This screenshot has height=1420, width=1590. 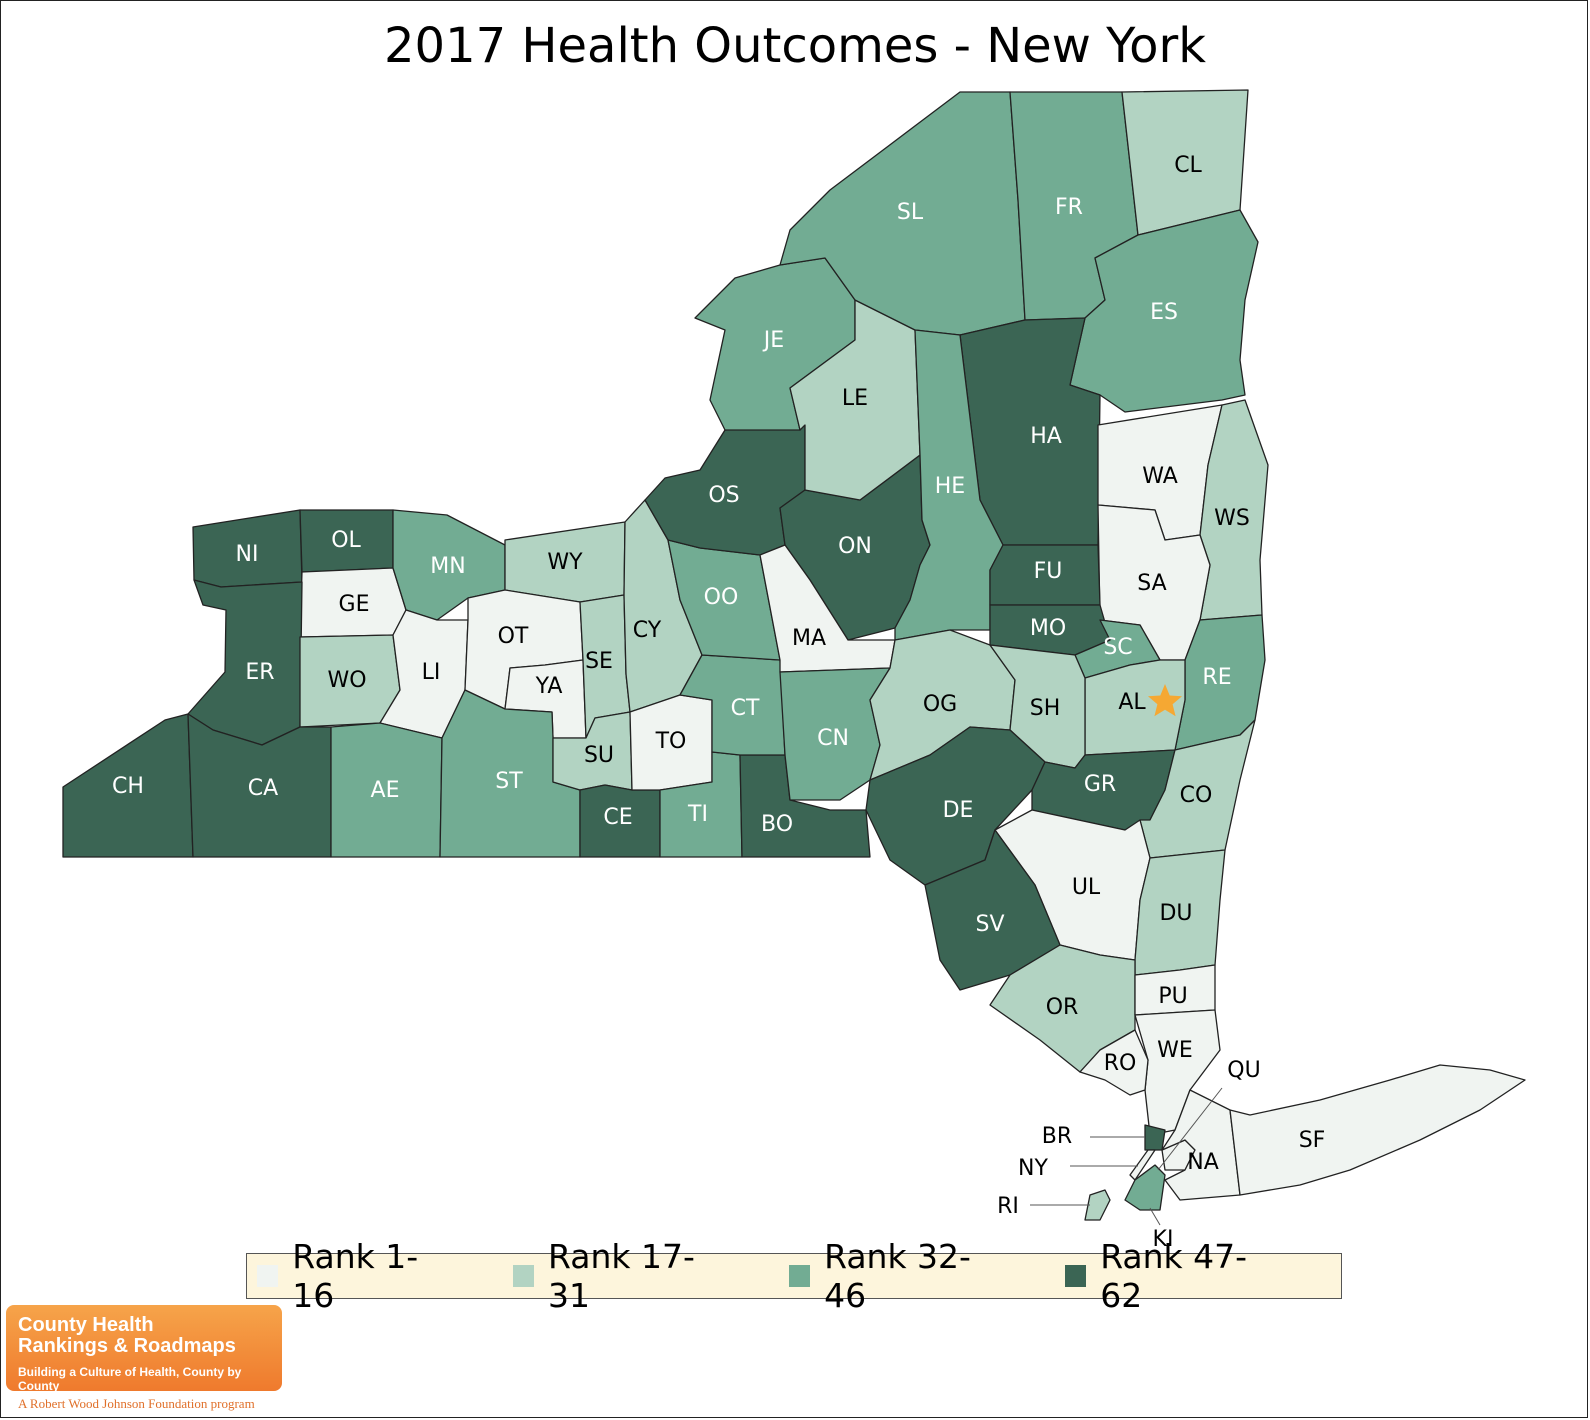 I want to click on county-label-ch: CH, so click(x=128, y=786).